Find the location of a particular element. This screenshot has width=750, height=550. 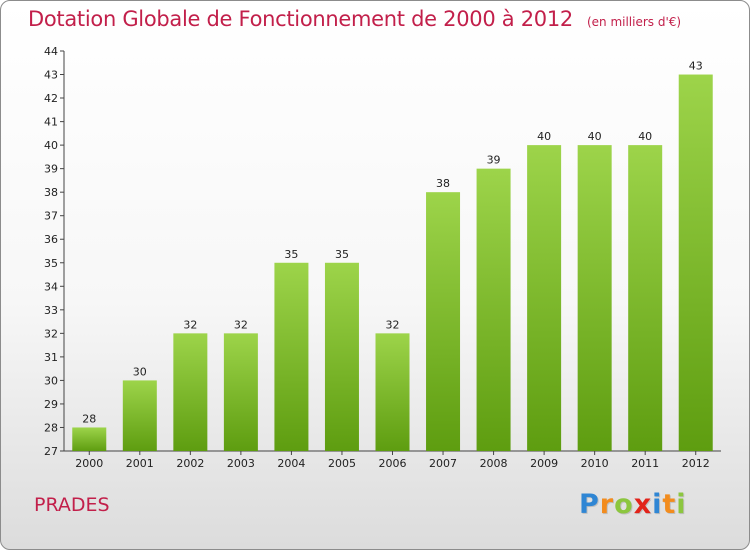

y-tick-label: 43 is located at coordinates (51, 75).